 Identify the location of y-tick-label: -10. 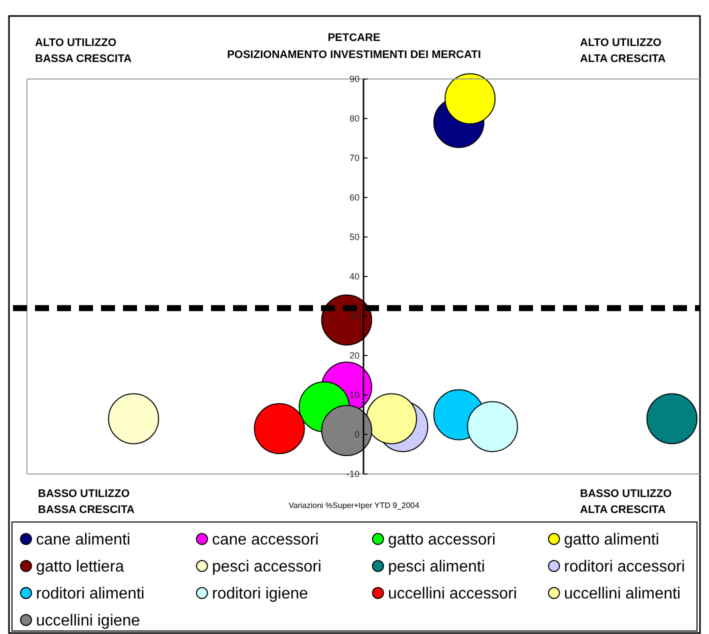
(353, 474).